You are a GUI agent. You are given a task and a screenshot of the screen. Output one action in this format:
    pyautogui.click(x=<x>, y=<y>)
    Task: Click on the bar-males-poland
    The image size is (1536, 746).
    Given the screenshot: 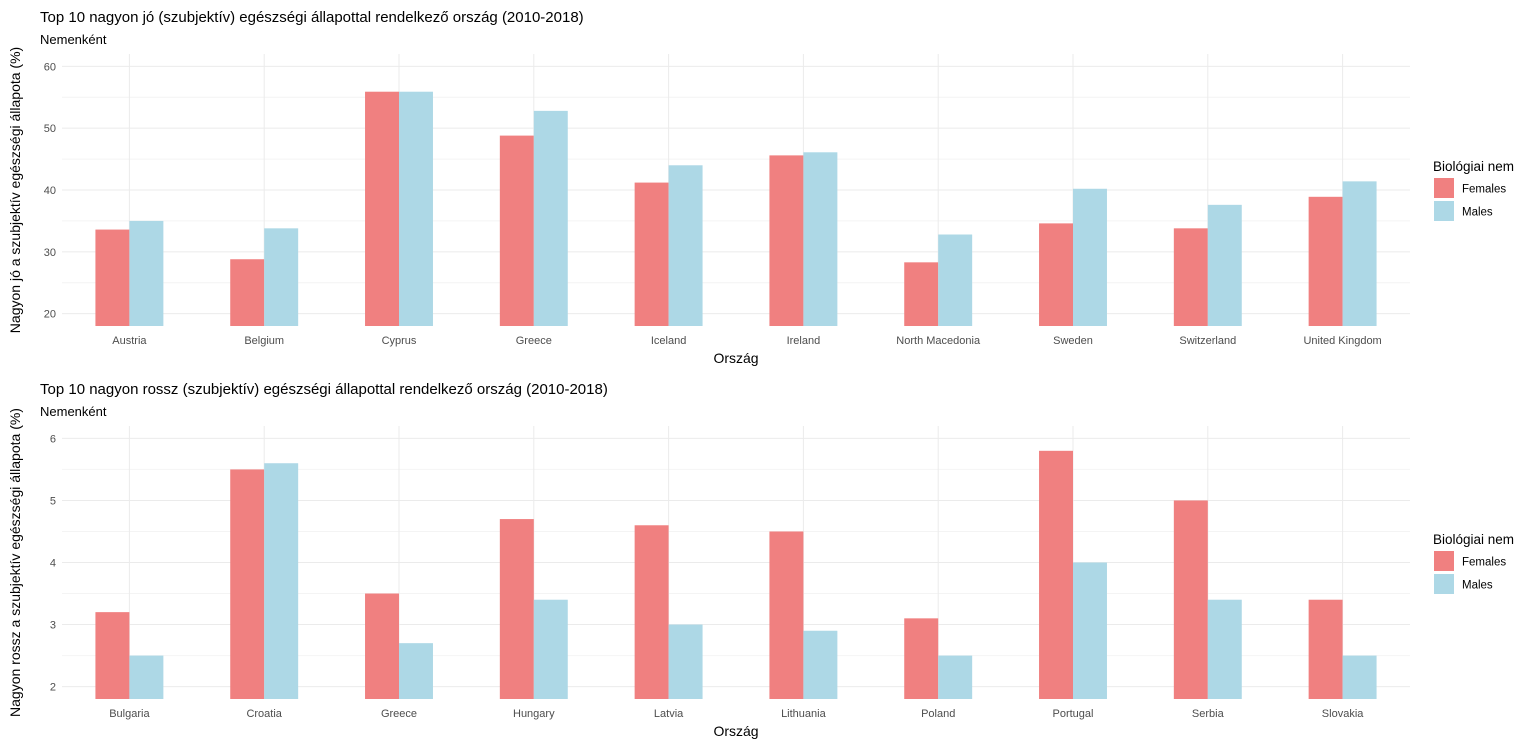 What is the action you would take?
    pyautogui.click(x=955, y=677)
    